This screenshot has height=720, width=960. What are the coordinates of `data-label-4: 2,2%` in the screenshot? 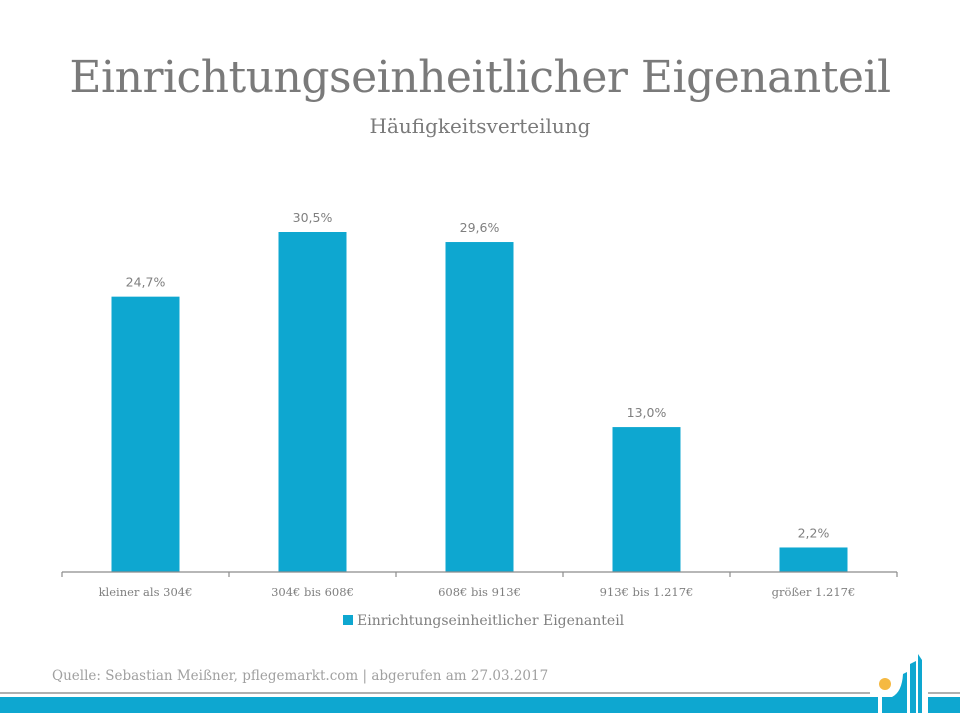 It's located at (814, 532).